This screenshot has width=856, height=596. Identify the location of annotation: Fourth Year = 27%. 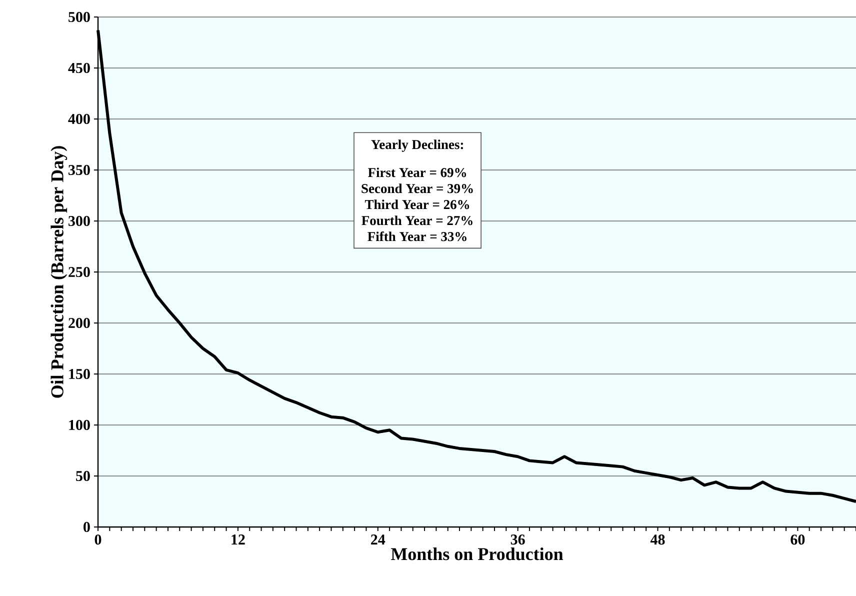
(417, 221).